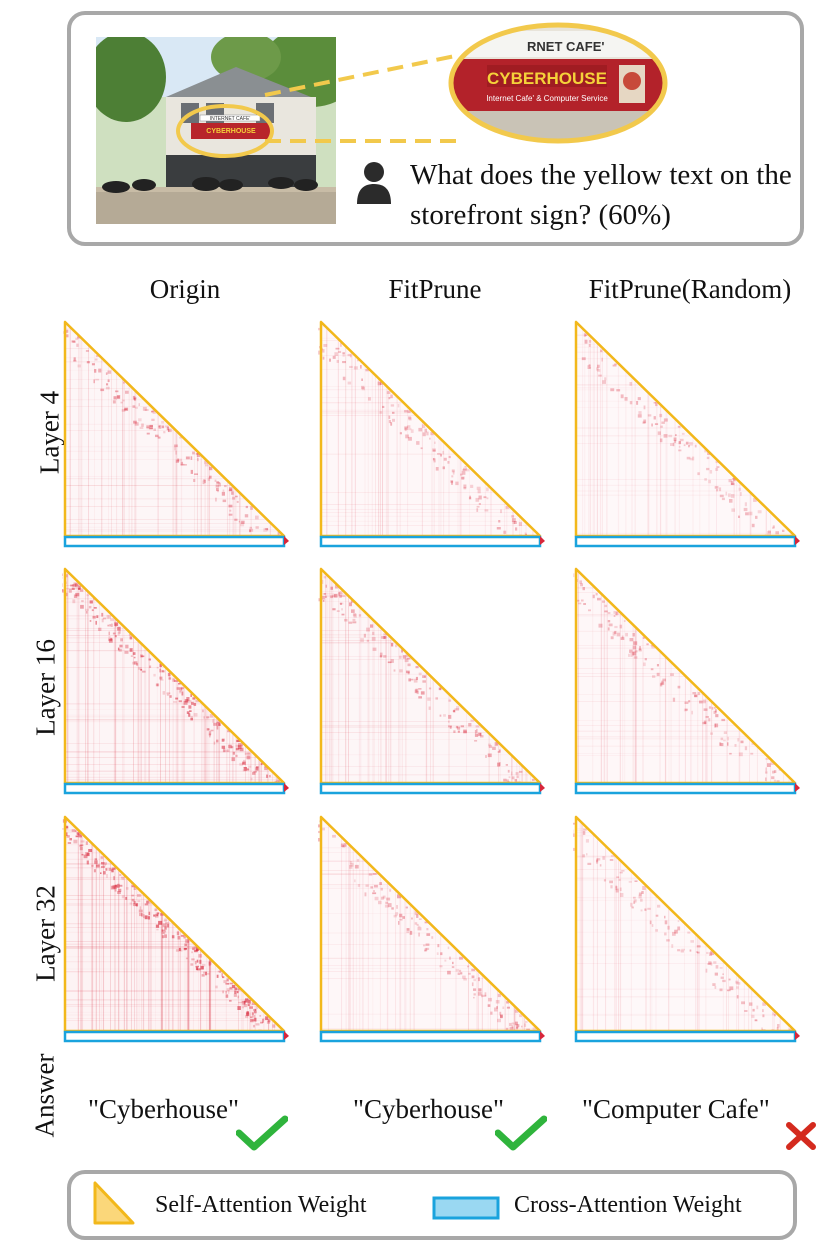  Describe the element at coordinates (547, 98) in the screenshot. I see `zoom-sub-text: Internet Cafe' & Computer Service` at that location.